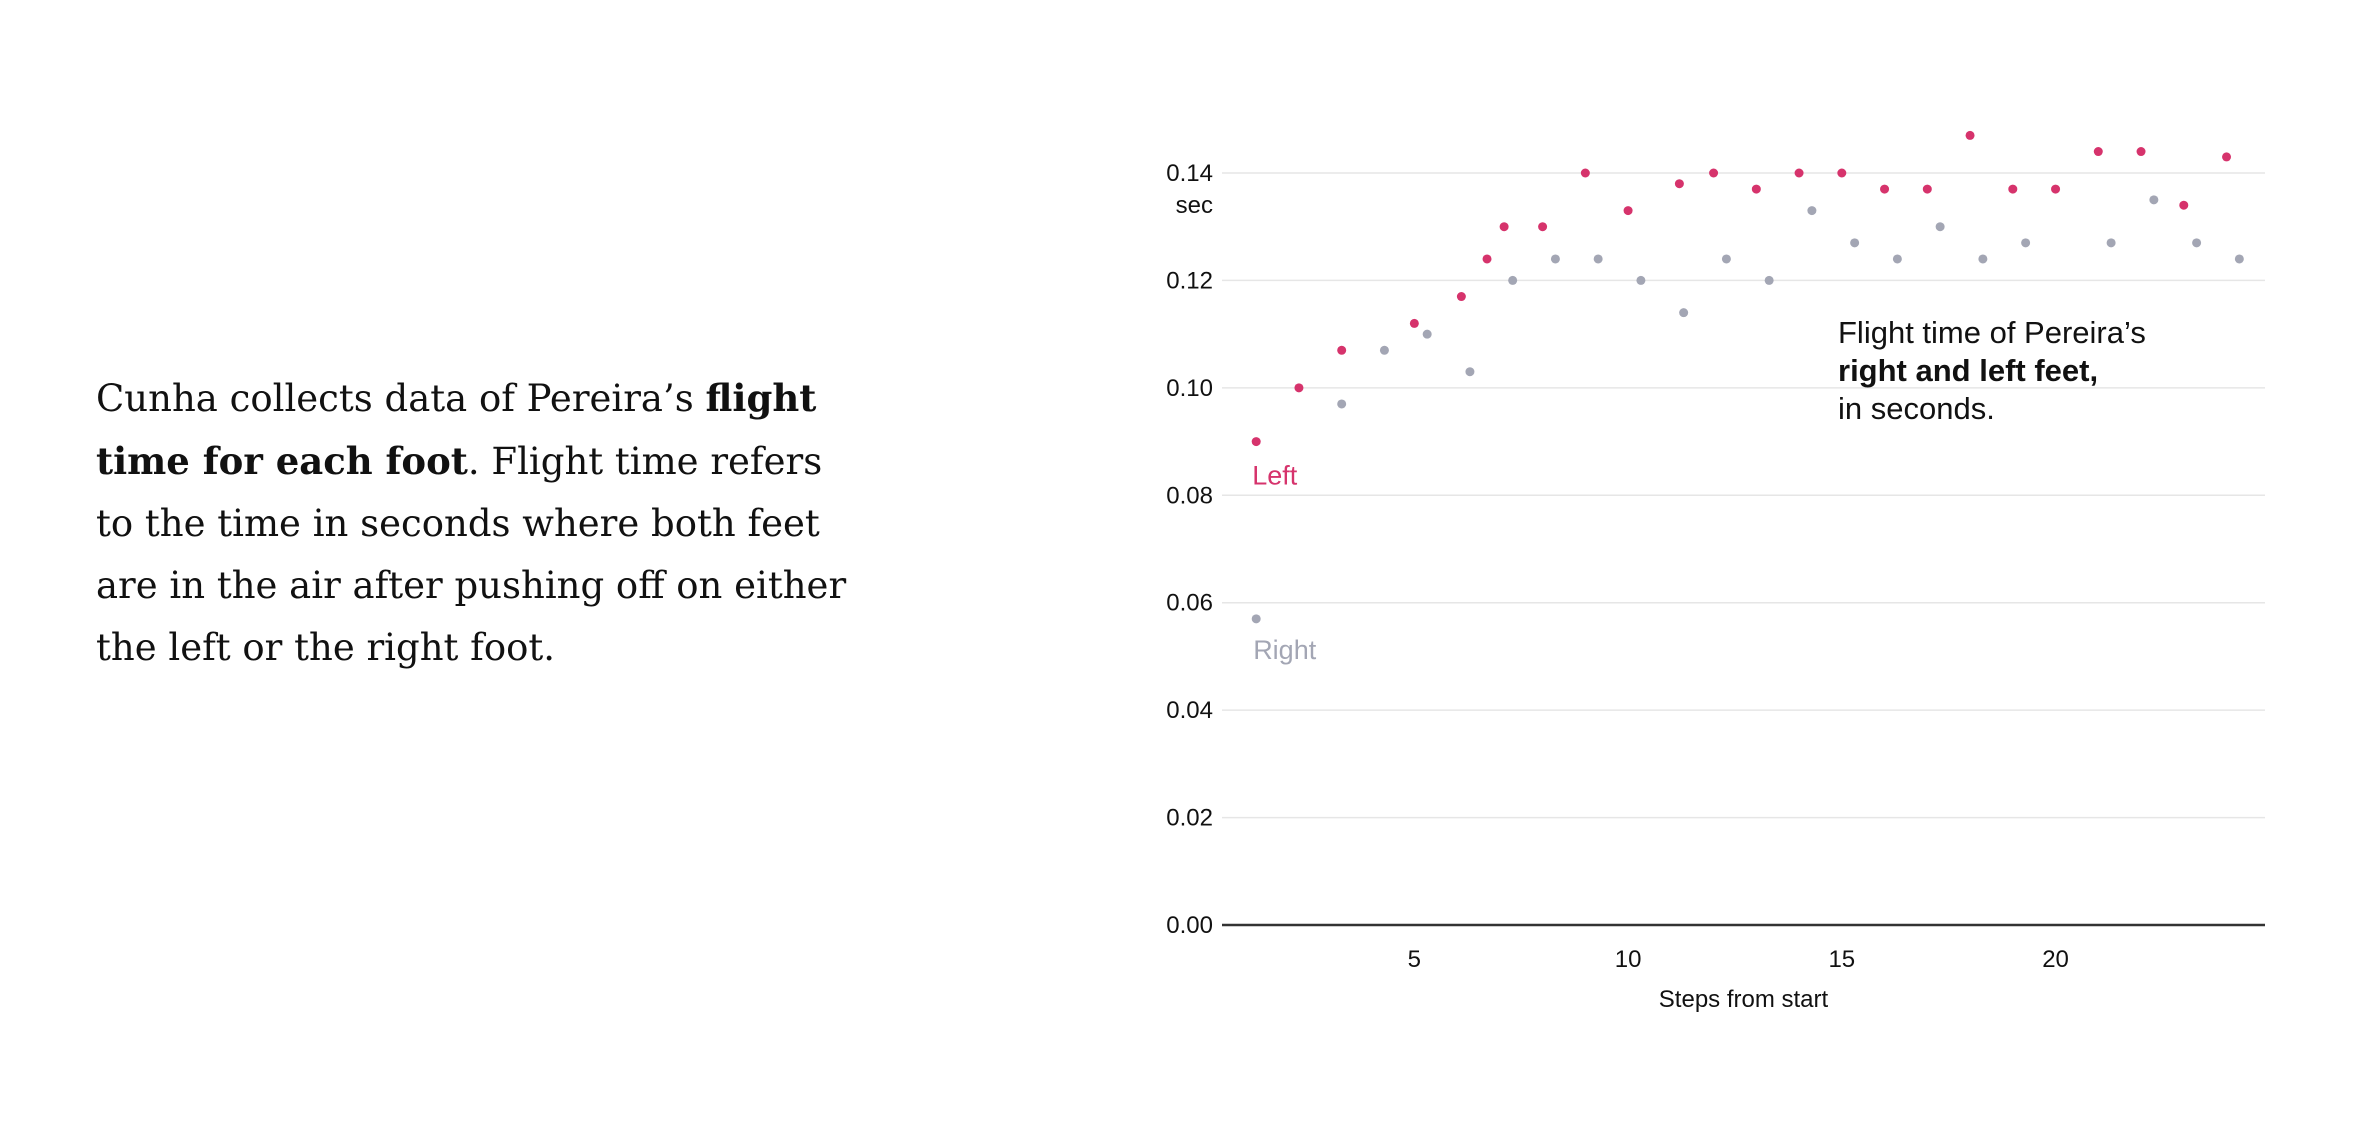 The height and width of the screenshot is (1128, 2362). I want to click on series-label-left: Left, so click(1275, 476).